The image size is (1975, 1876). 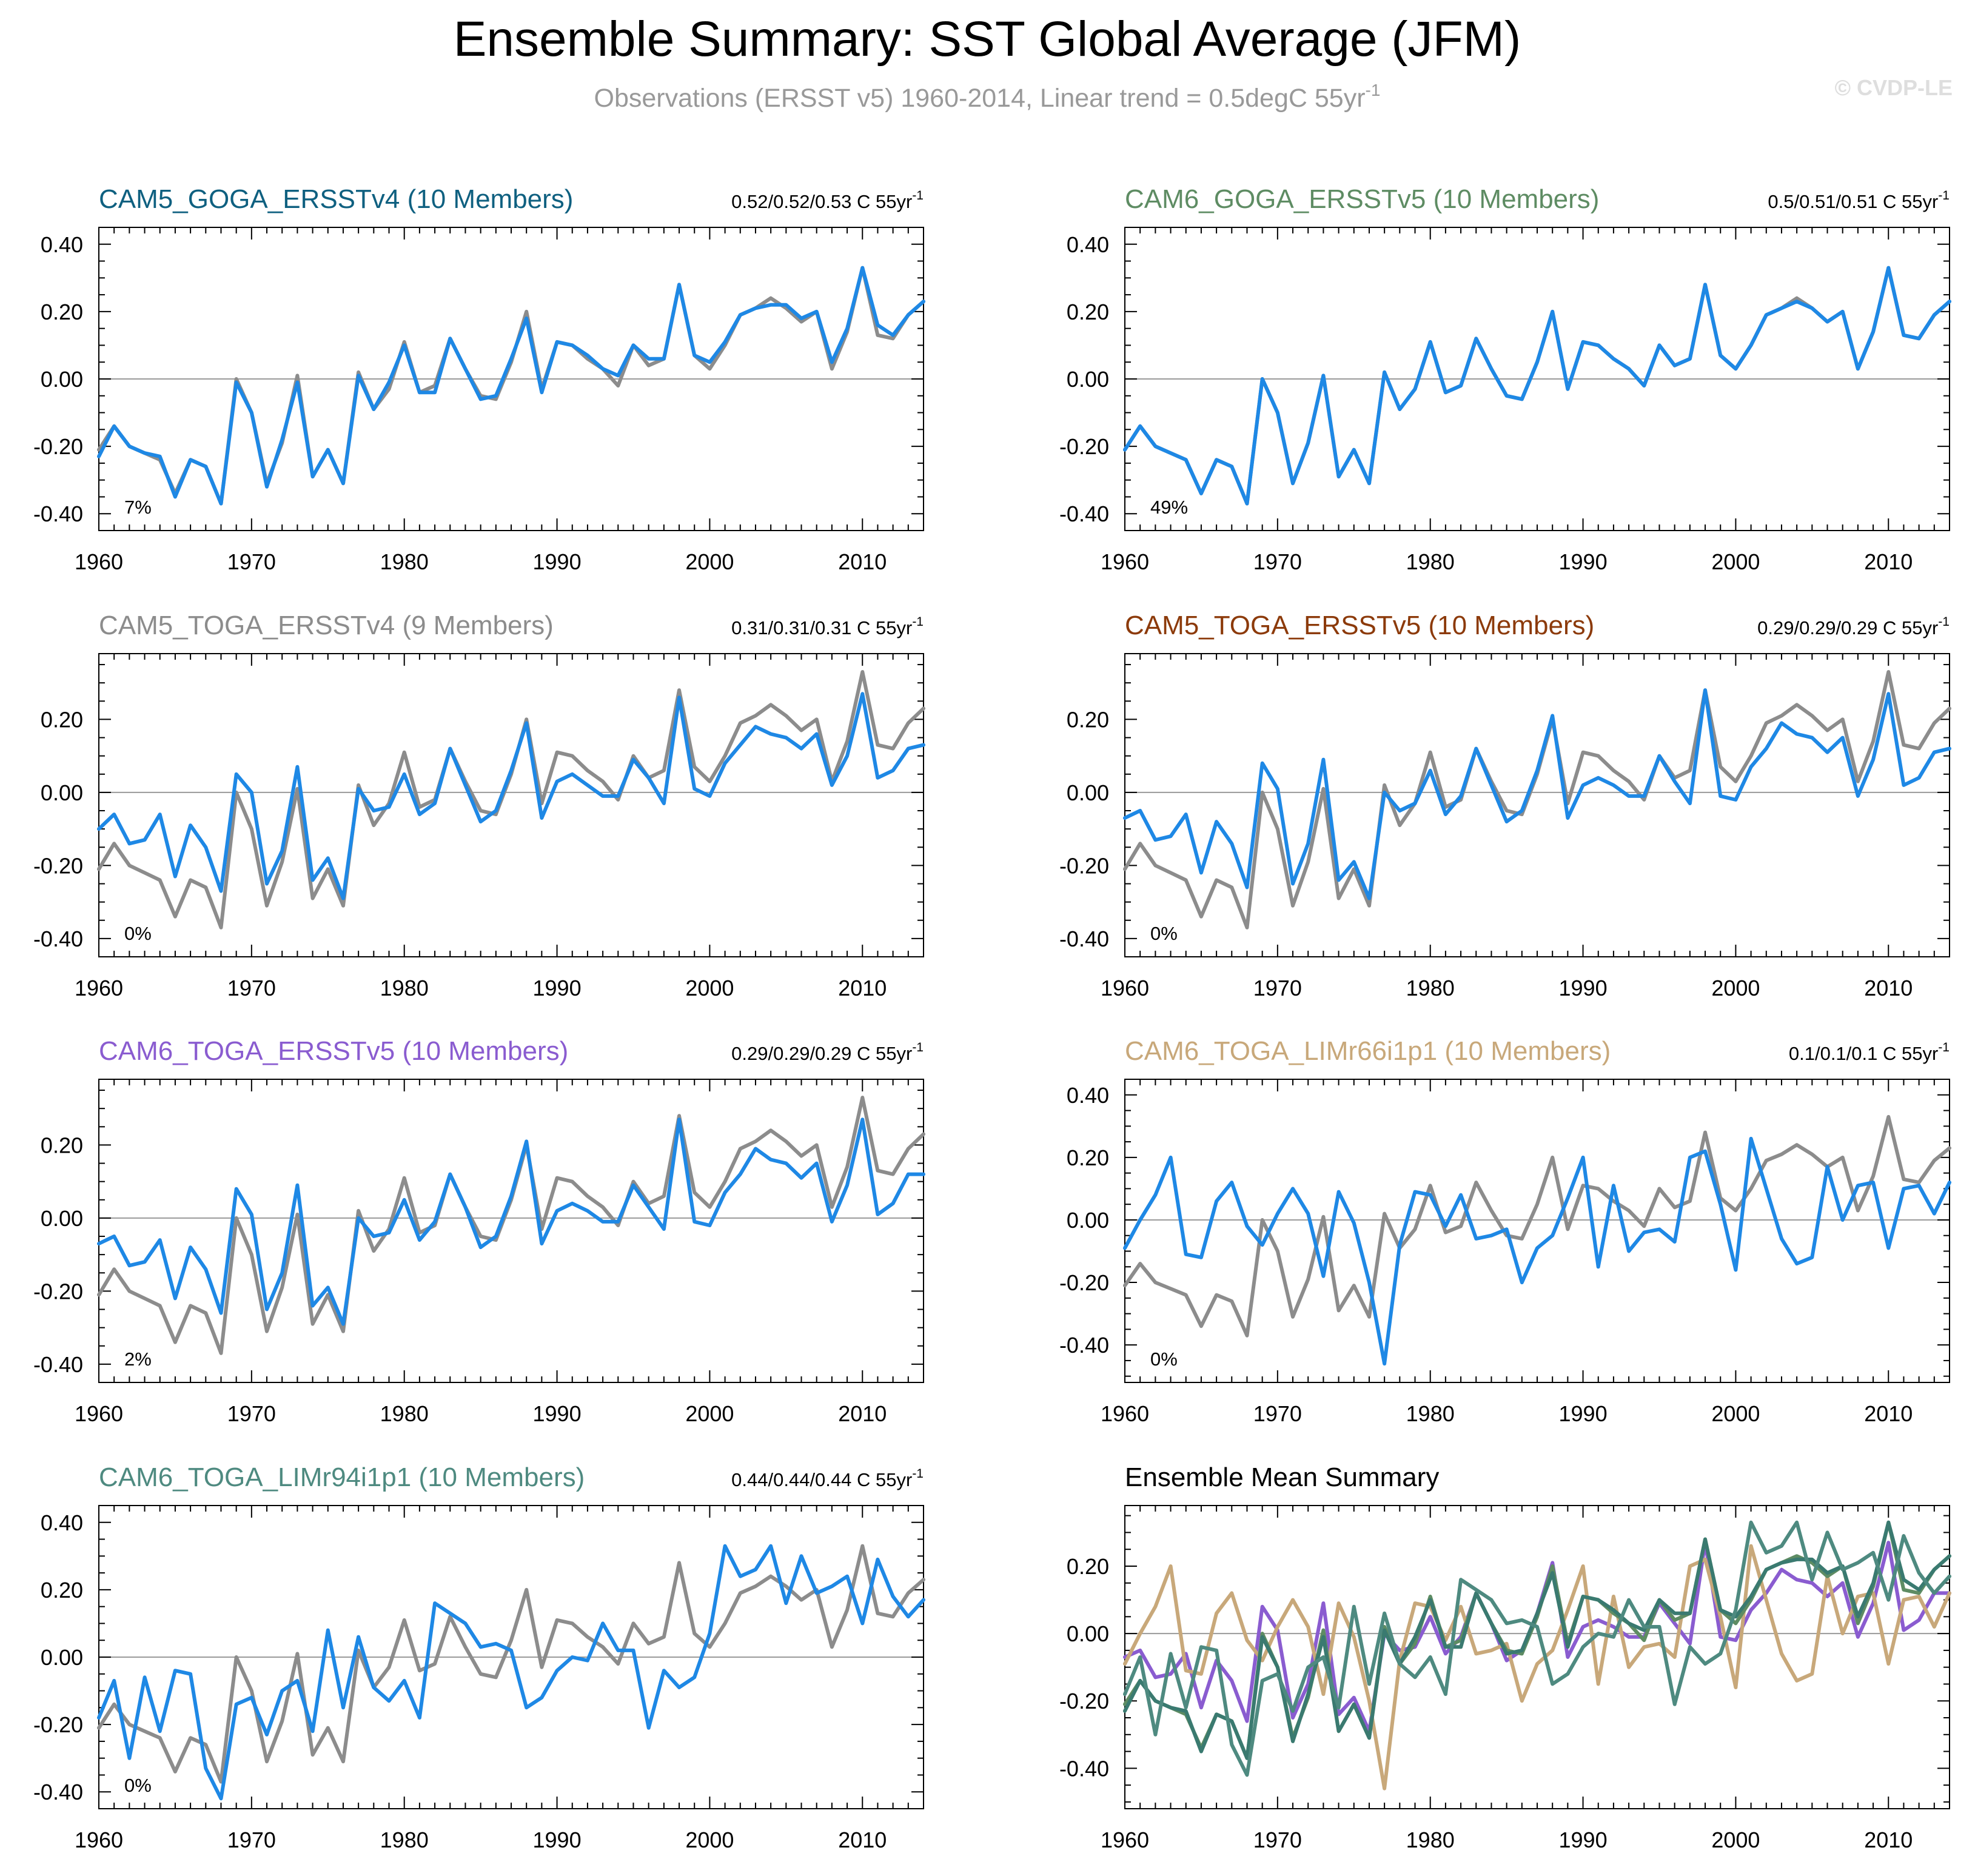 What do you see at coordinates (138, 507) in the screenshot?
I see `panel-percent: 7%` at bounding box center [138, 507].